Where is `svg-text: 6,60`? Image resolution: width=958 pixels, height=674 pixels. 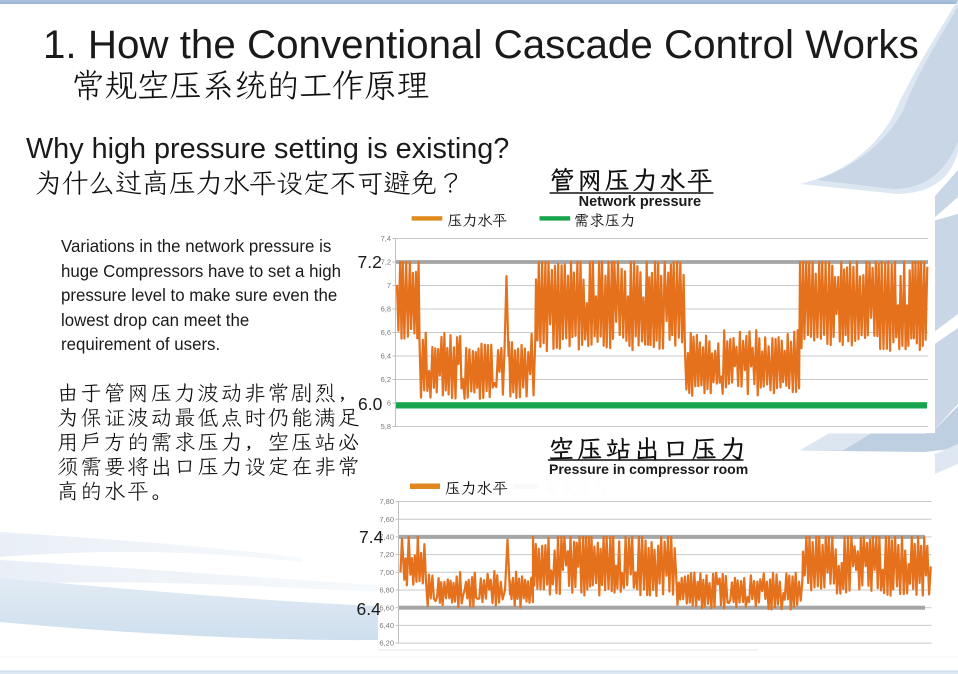
svg-text: 6,60 is located at coordinates (386, 607).